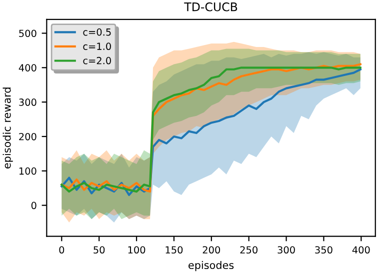 The width and height of the screenshot is (389, 278). Describe the element at coordinates (97, 32) in the screenshot. I see `legend-label: c=0.5` at that location.